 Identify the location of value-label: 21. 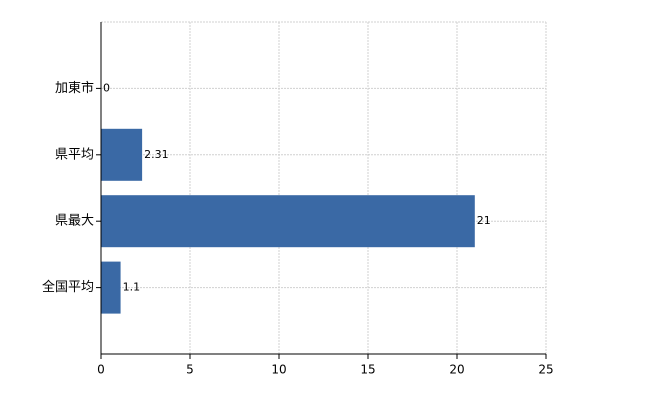
(484, 220).